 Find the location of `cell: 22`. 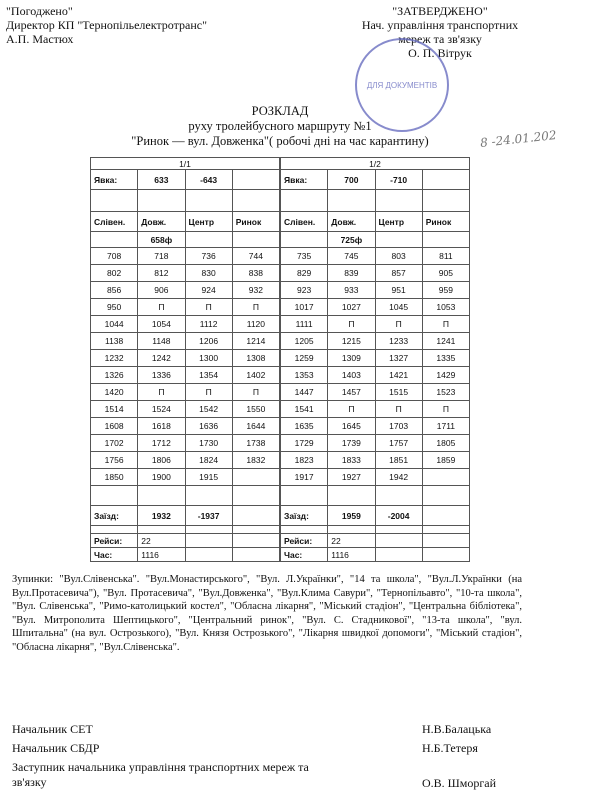

cell: 22 is located at coordinates (351, 540).